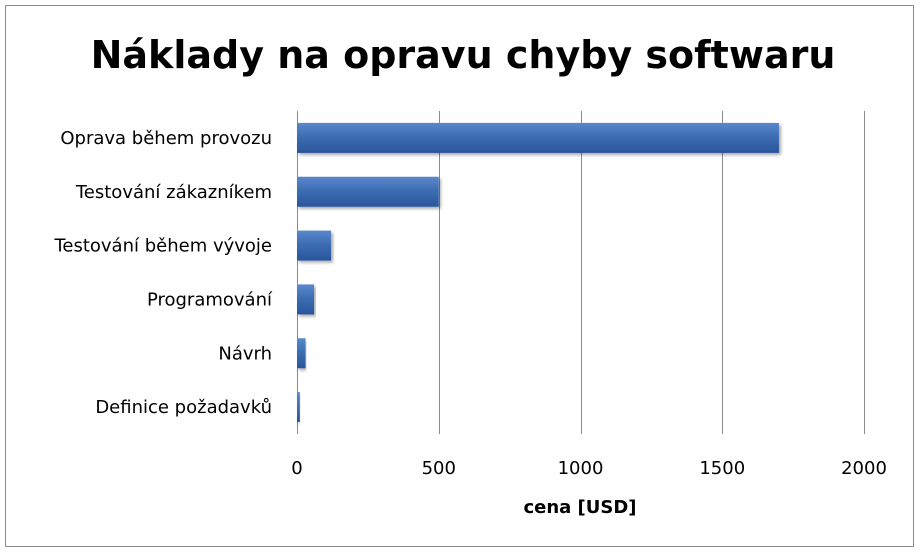 The width and height of the screenshot is (921, 554). What do you see at coordinates (245, 353) in the screenshot?
I see `category-label: Návrh` at bounding box center [245, 353].